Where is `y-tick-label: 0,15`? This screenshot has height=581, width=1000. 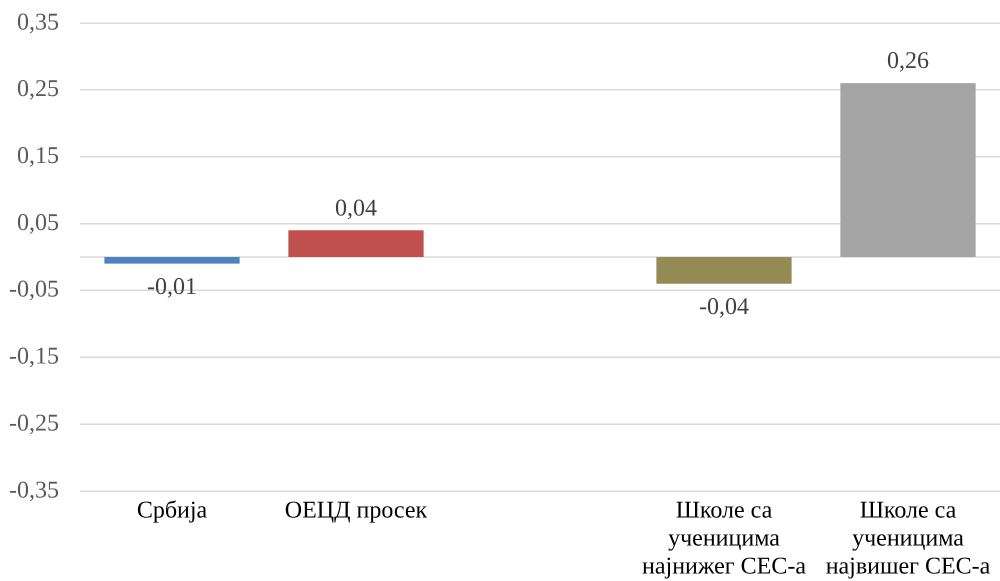 y-tick-label: 0,15 is located at coordinates (38, 156).